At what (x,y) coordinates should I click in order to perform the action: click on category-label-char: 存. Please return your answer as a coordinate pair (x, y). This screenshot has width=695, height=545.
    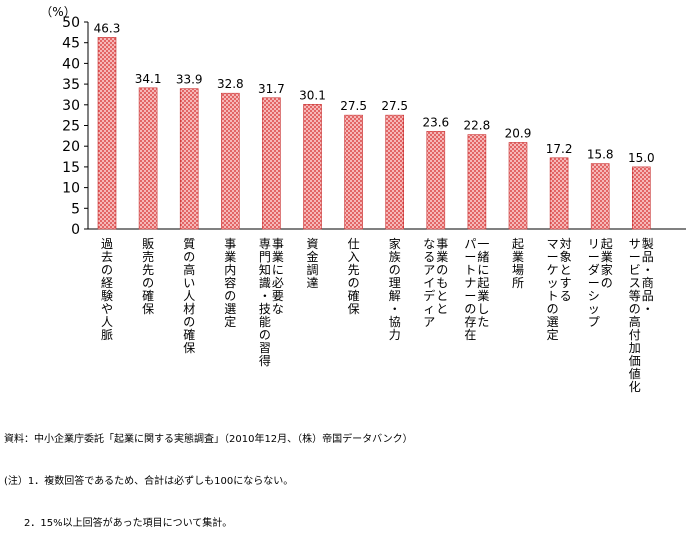
    Looking at the image, I should click on (470, 322).